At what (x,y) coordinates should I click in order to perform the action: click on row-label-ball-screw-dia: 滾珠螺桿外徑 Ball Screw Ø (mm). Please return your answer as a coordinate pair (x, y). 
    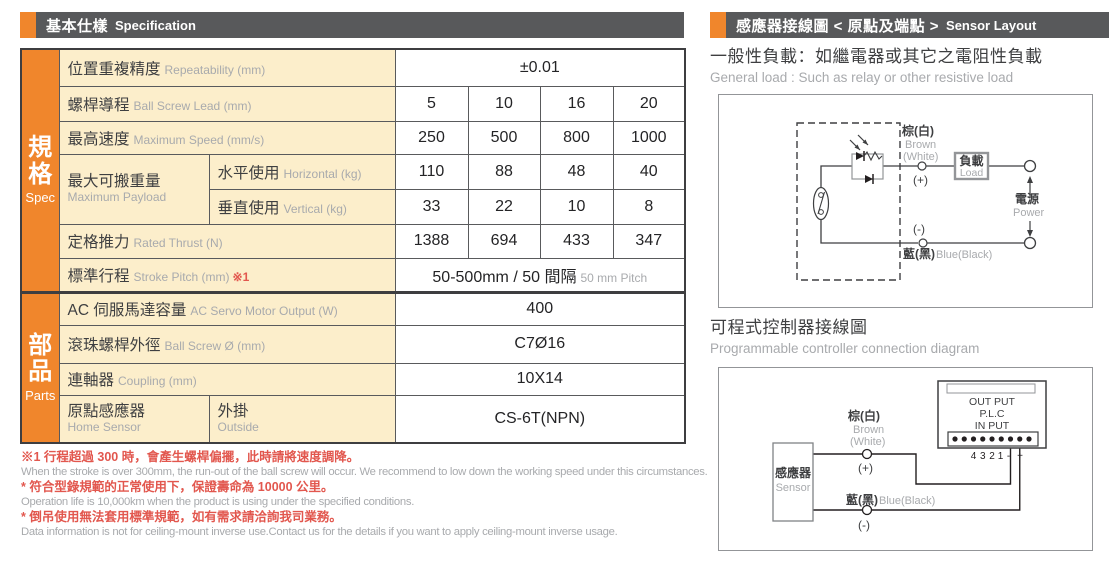
    Looking at the image, I should click on (227, 344).